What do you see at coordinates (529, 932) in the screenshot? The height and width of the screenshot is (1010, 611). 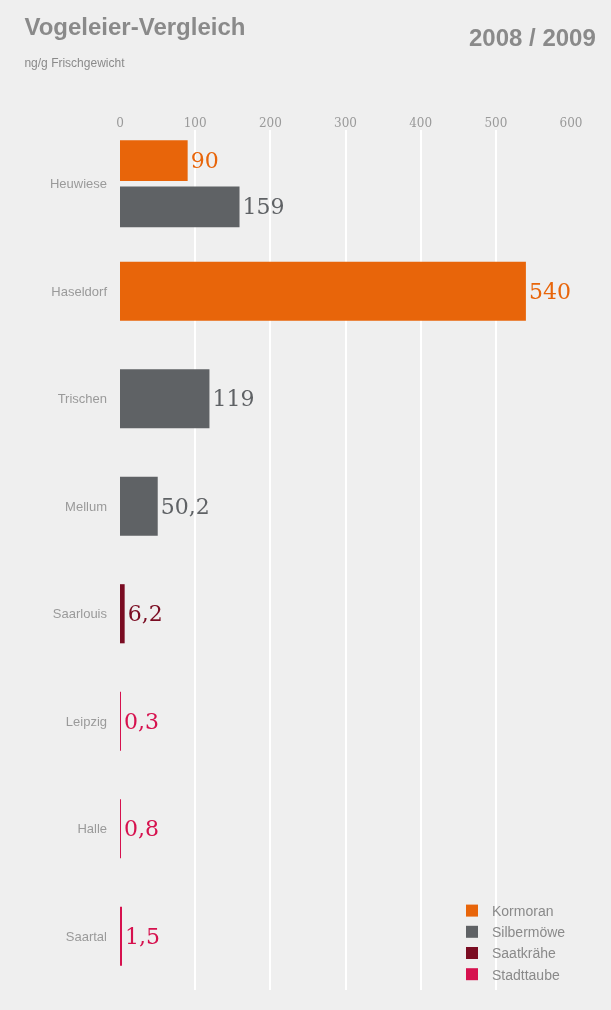 I see `legend-label: Silbermöwe` at bounding box center [529, 932].